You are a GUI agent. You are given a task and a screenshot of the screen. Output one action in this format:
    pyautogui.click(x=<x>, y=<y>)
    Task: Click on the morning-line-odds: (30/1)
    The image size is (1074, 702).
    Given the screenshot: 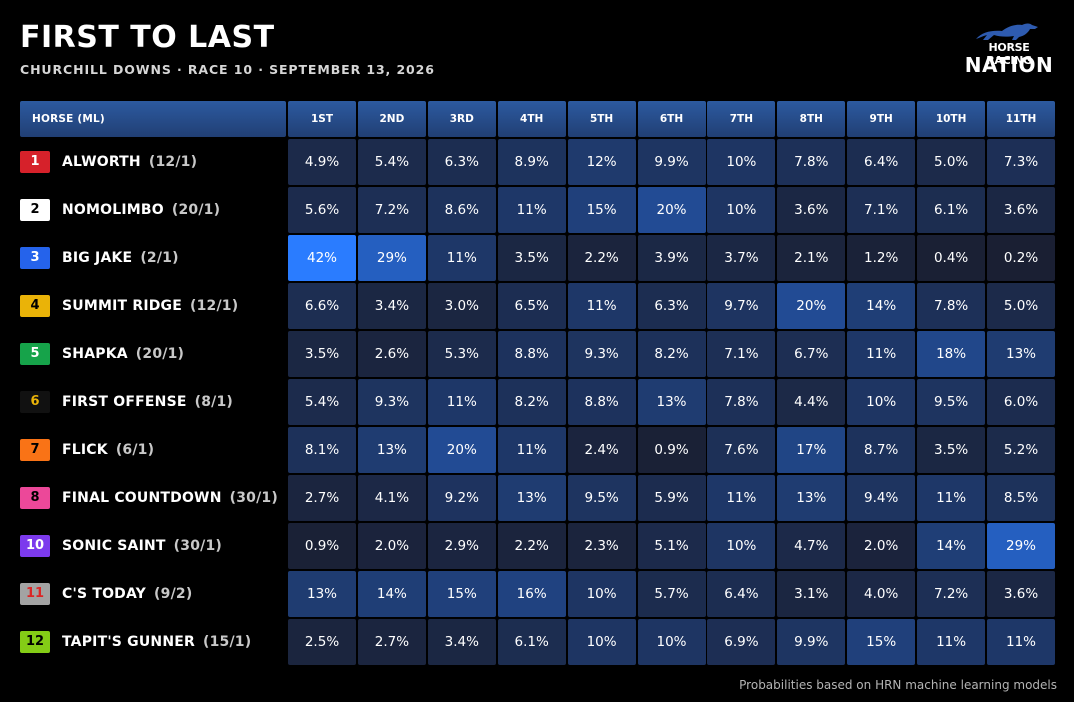 What is the action you would take?
    pyautogui.click(x=253, y=498)
    